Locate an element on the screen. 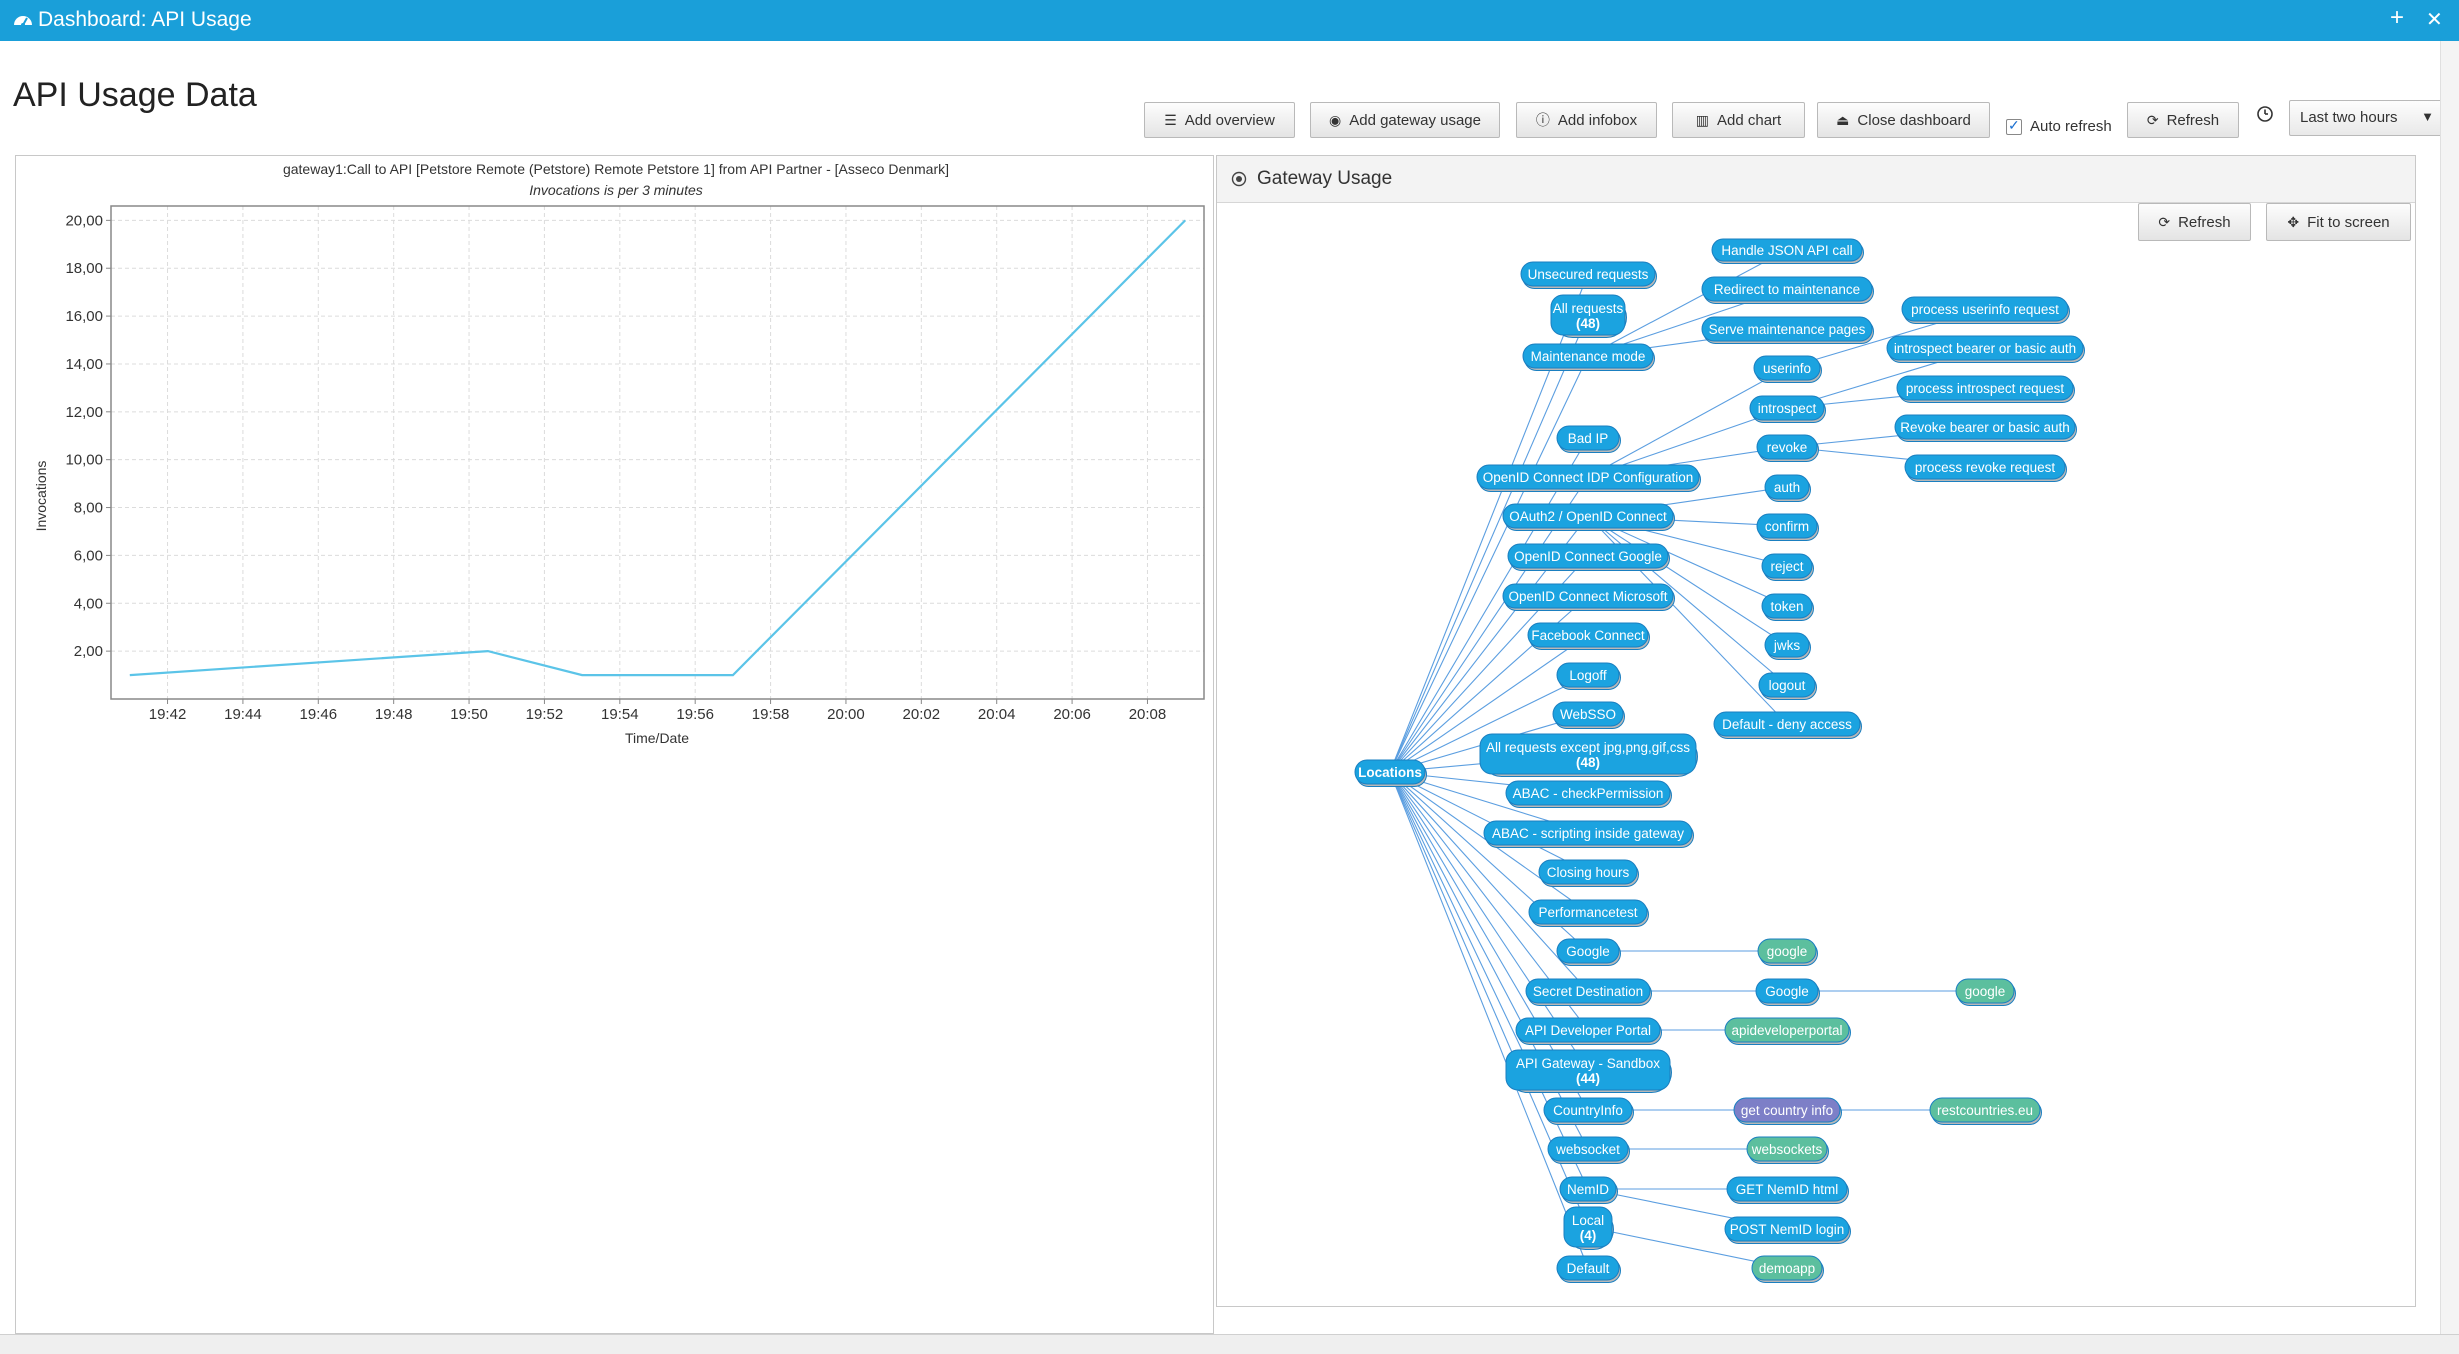  graph-node-closing: Closing hours is located at coordinates (1588, 873).